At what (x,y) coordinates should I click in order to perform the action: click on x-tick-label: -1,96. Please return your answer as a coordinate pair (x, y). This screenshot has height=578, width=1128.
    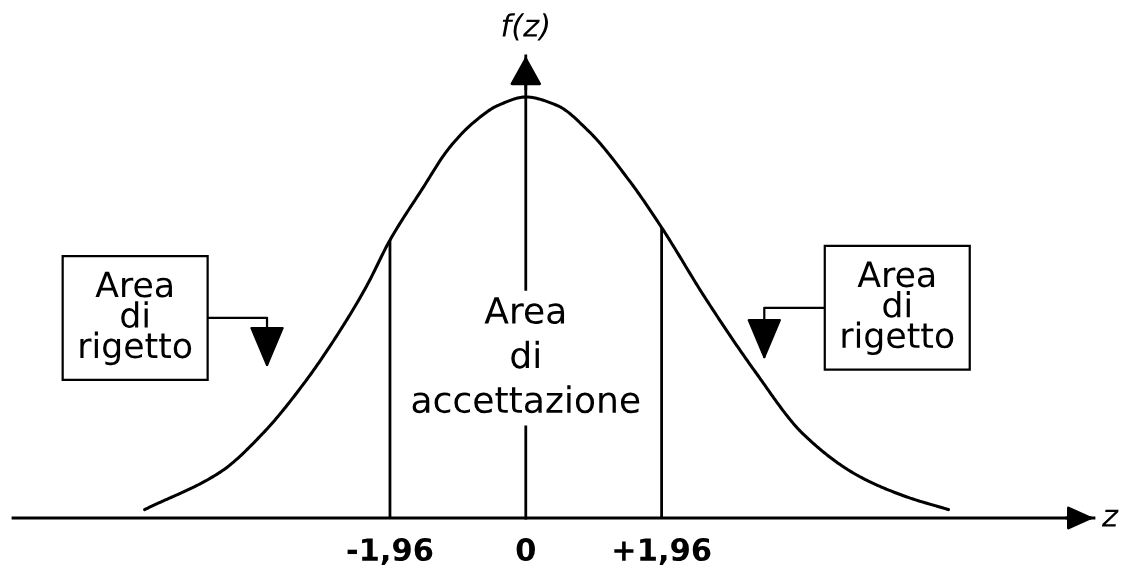
    Looking at the image, I should click on (390, 551).